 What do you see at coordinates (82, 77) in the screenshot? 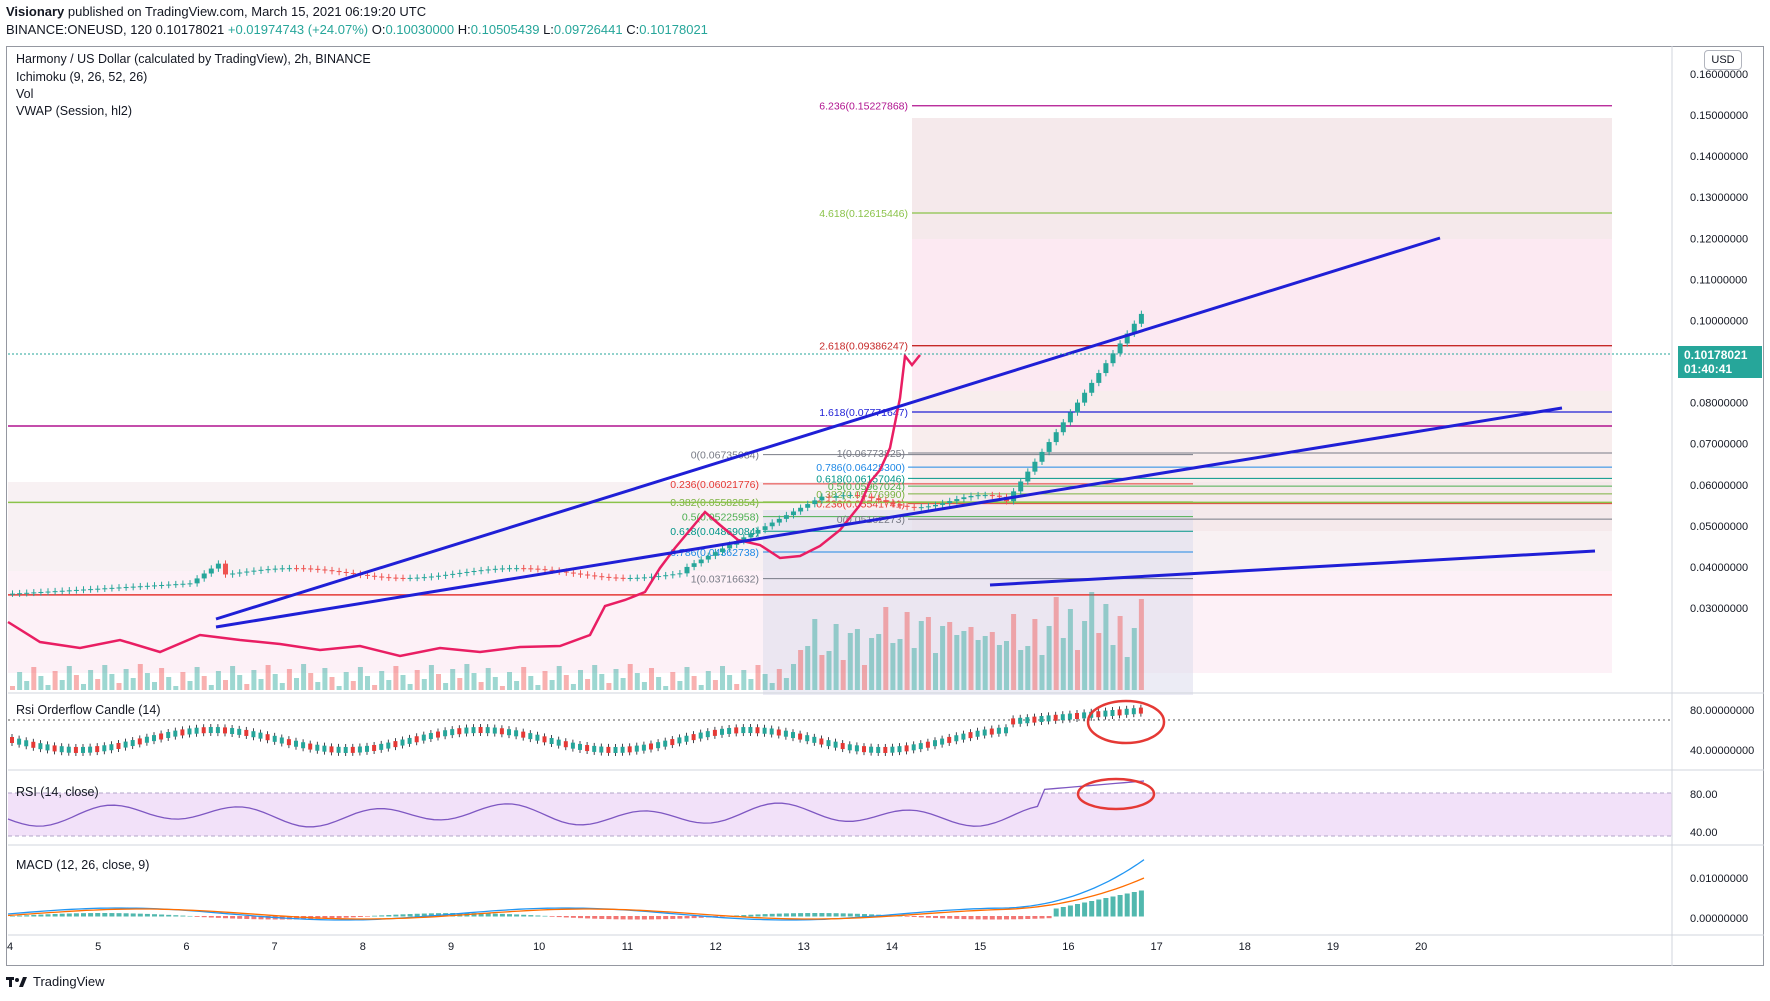
I see `legend-ichimoku: Ichimoku (9, 26, 52, 26)` at bounding box center [82, 77].